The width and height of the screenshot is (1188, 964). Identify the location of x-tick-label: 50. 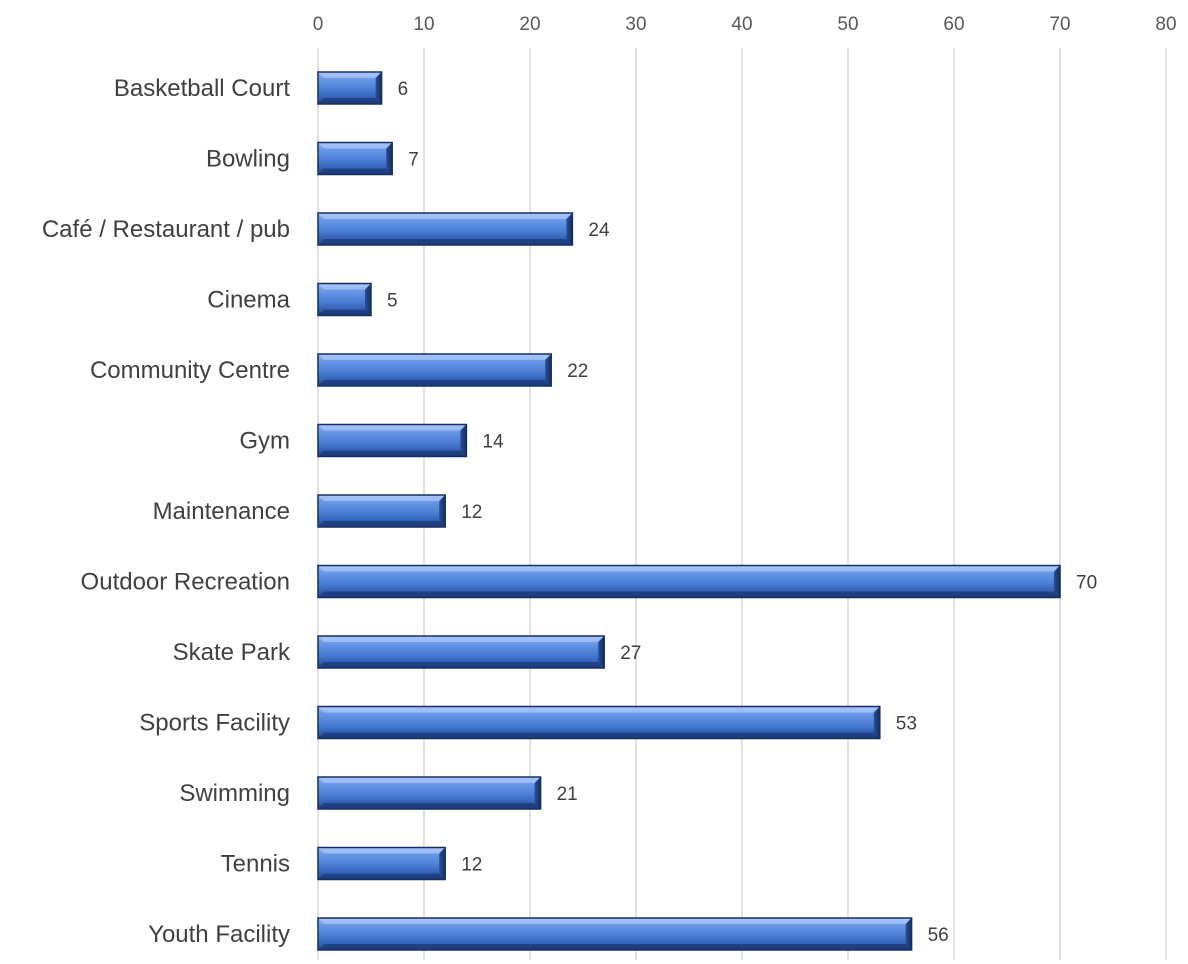
(847, 24).